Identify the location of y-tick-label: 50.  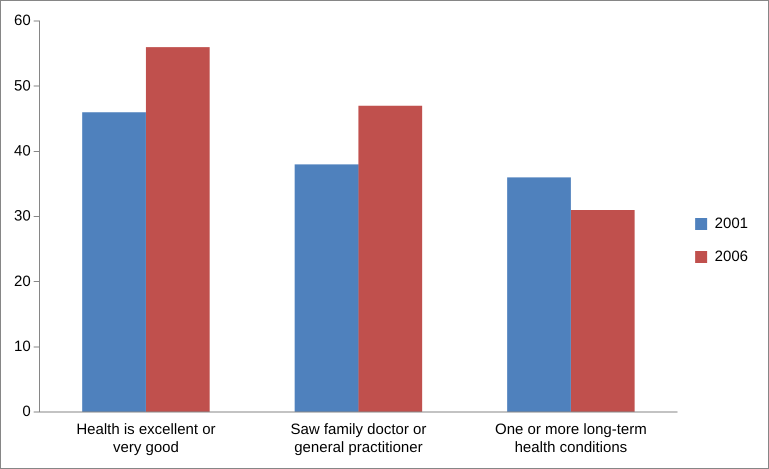
(22, 85).